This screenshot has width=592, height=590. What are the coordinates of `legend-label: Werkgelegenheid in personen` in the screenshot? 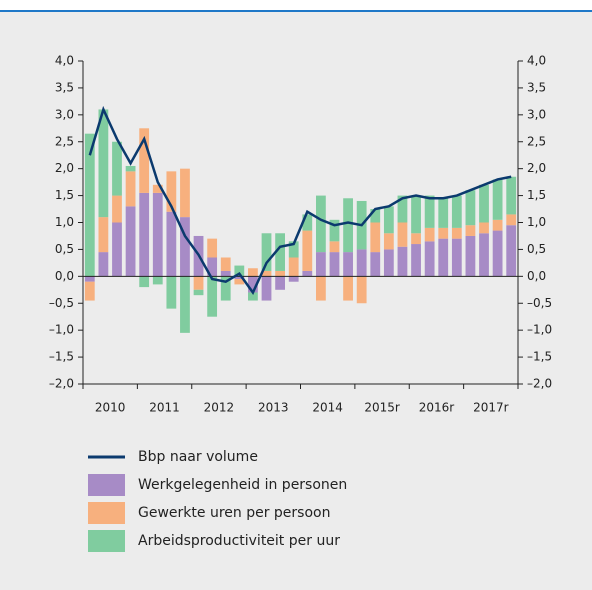 It's located at (242, 485).